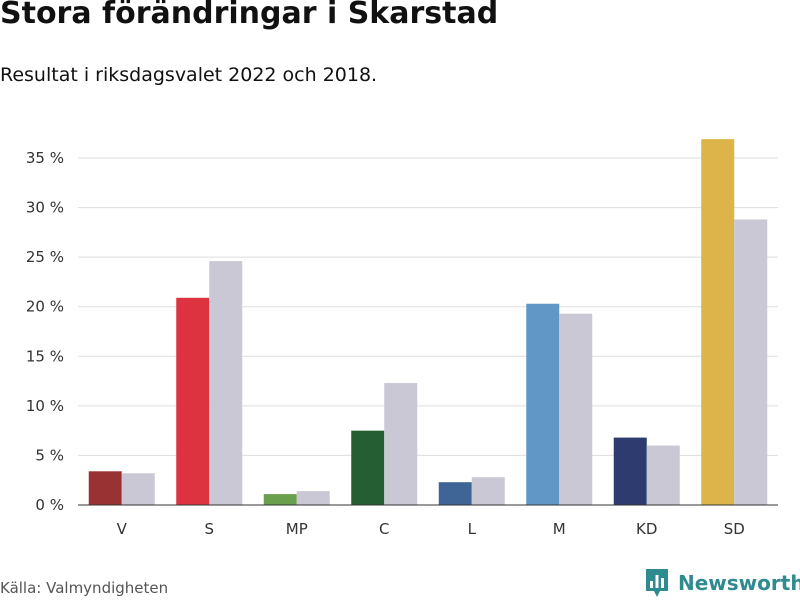 The height and width of the screenshot is (600, 800). What do you see at coordinates (189, 75) in the screenshot?
I see `chart-subtitle: Resultat i riksdagsvalet 2022 och 2018.` at bounding box center [189, 75].